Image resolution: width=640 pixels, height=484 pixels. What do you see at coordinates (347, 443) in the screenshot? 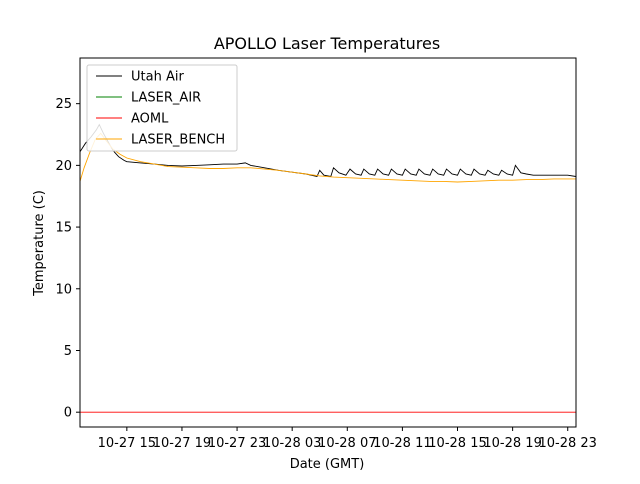
I see `x-tick-label: 10-28 07` at bounding box center [347, 443].